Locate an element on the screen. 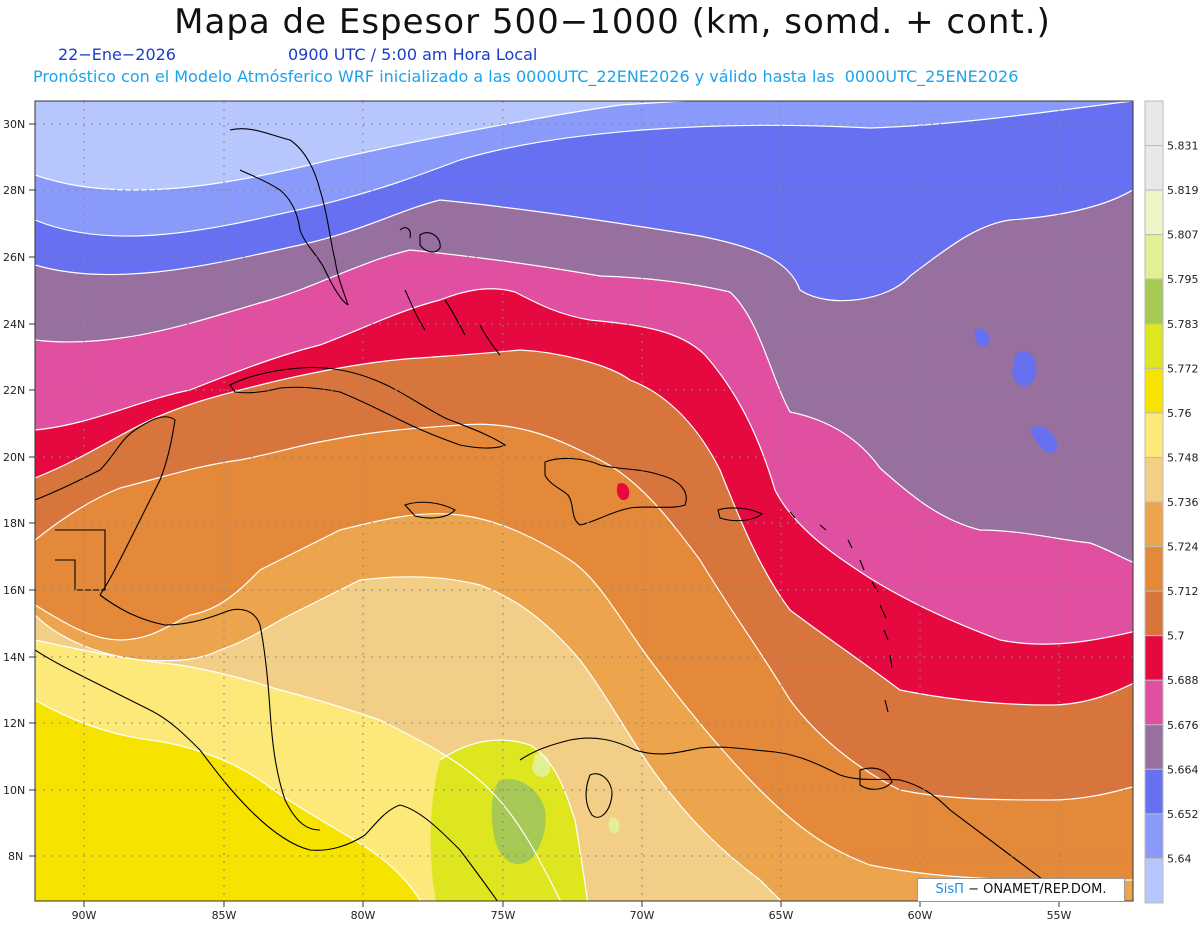 This screenshot has width=1200, height=927. hispaniola is located at coordinates (615, 491).